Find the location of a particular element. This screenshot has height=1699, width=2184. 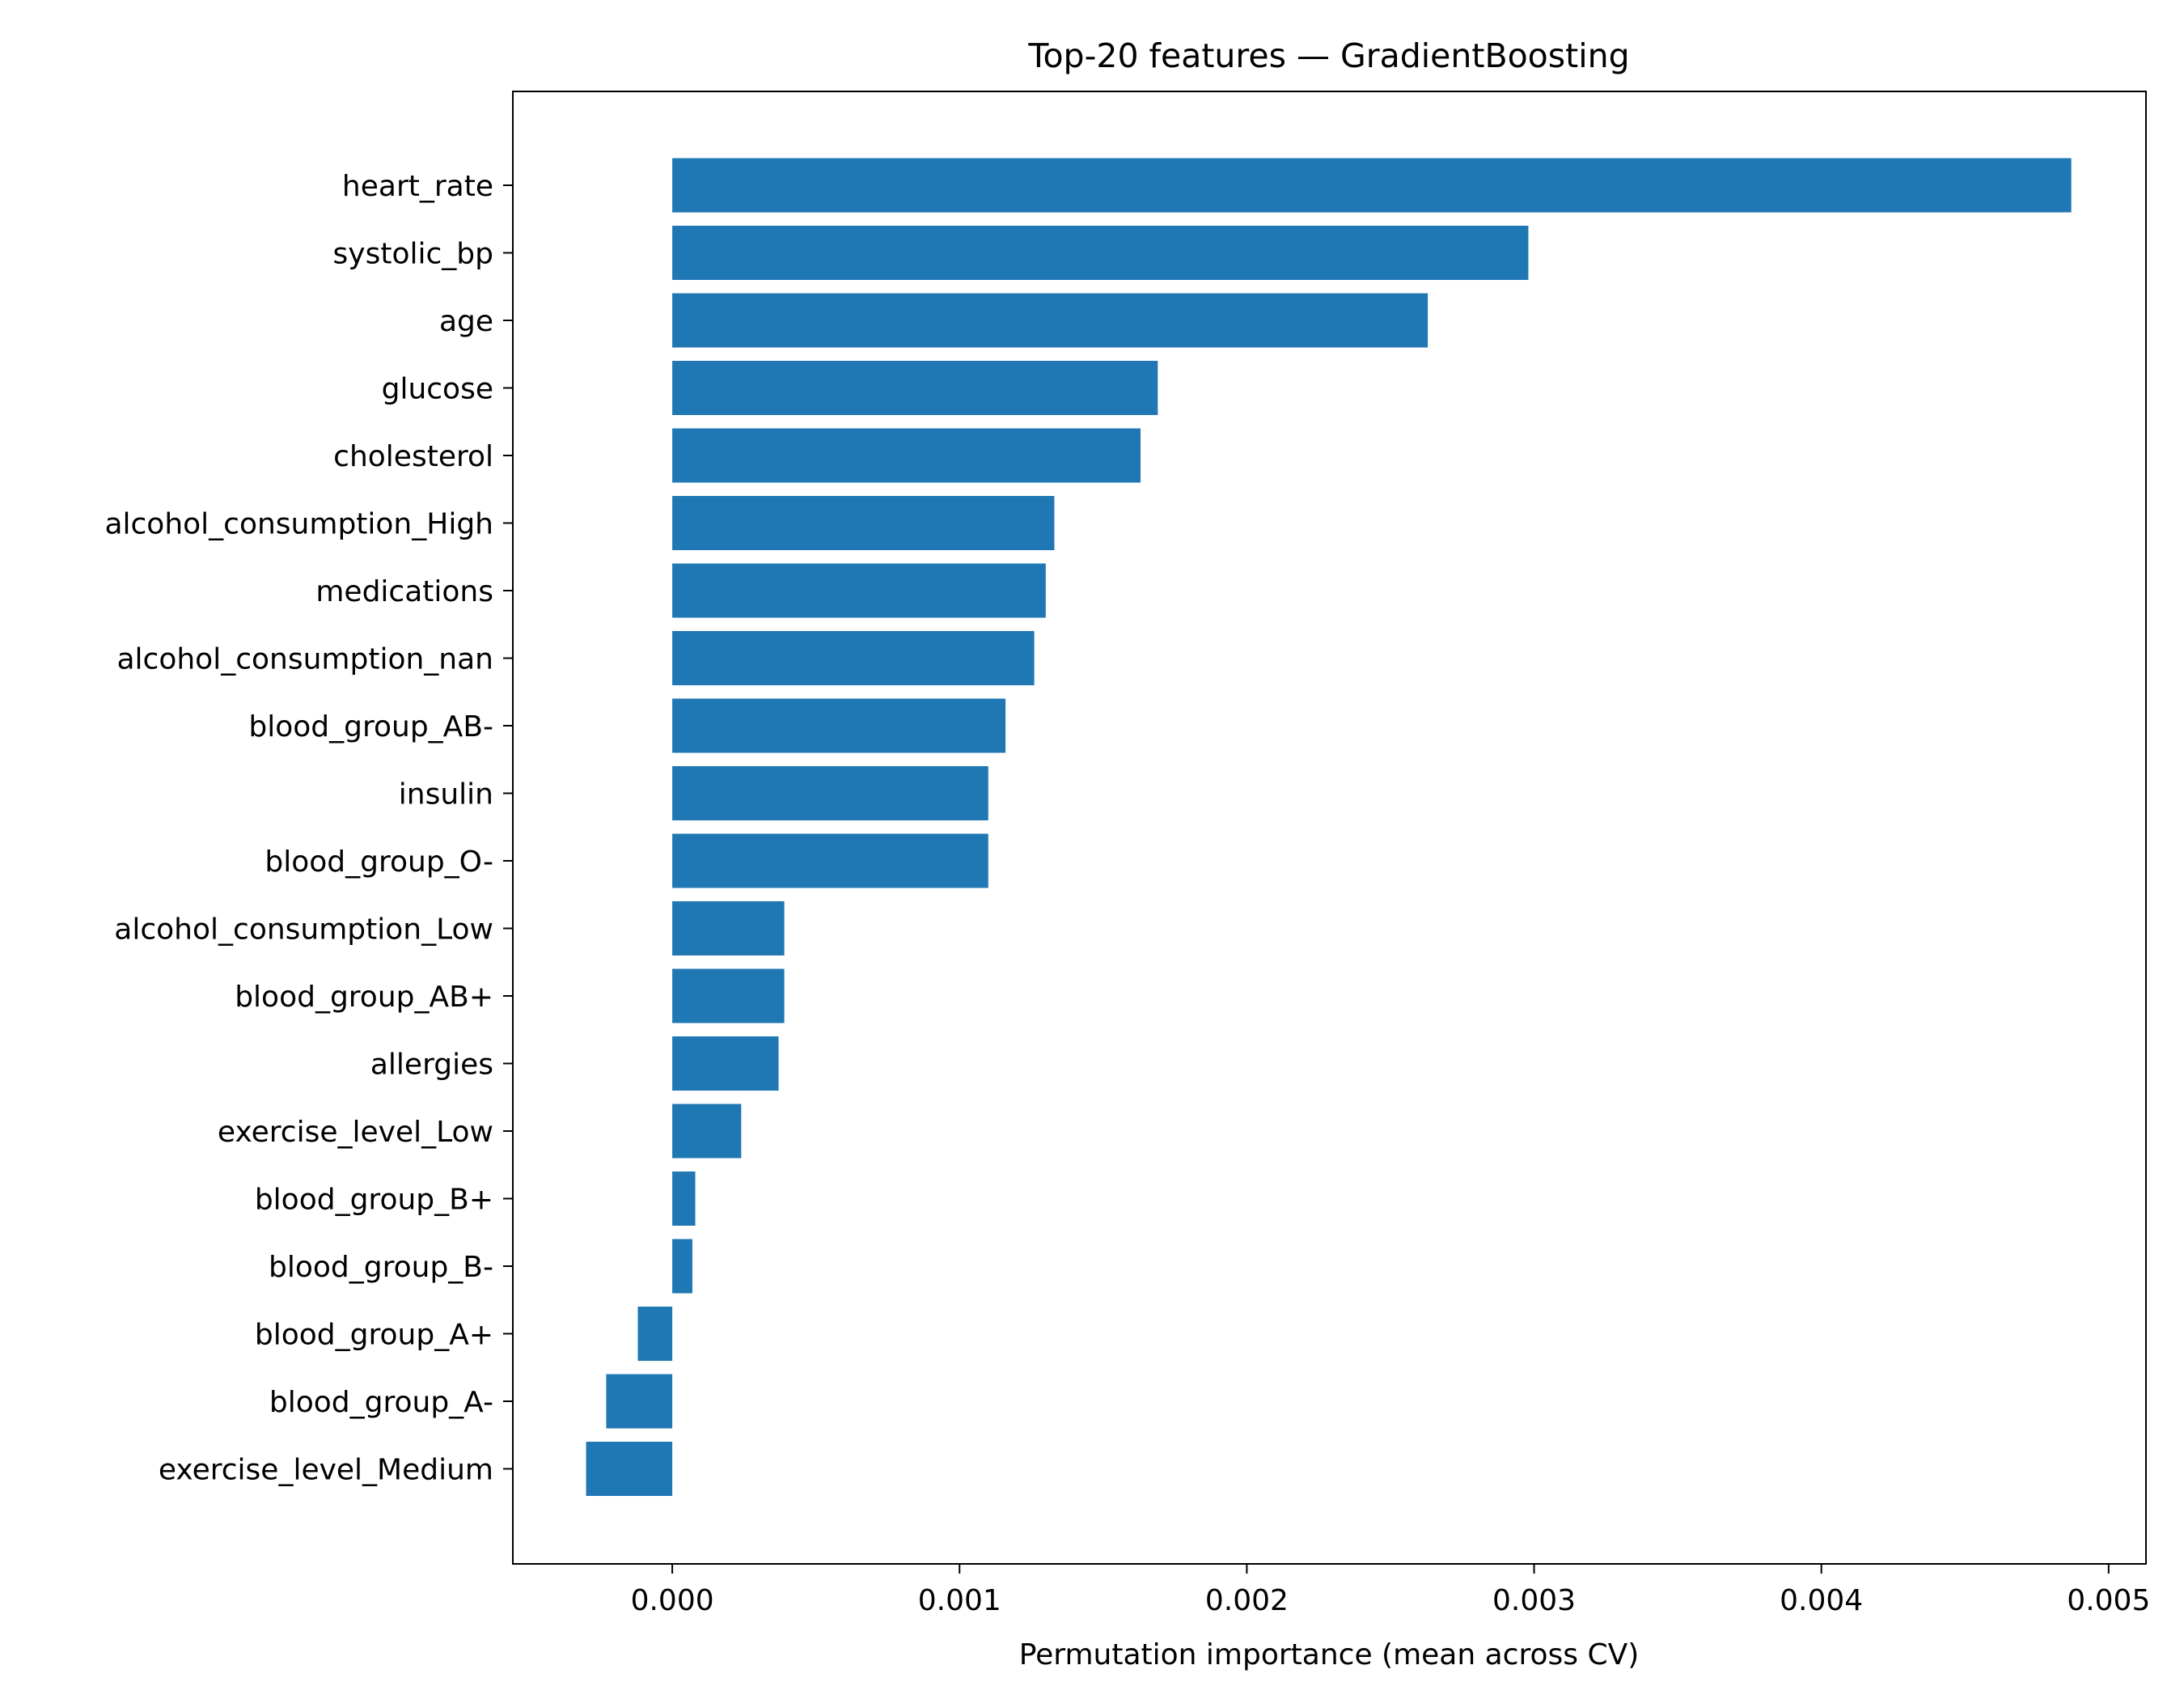

bar-alcohol_consumption_nan is located at coordinates (853, 658).